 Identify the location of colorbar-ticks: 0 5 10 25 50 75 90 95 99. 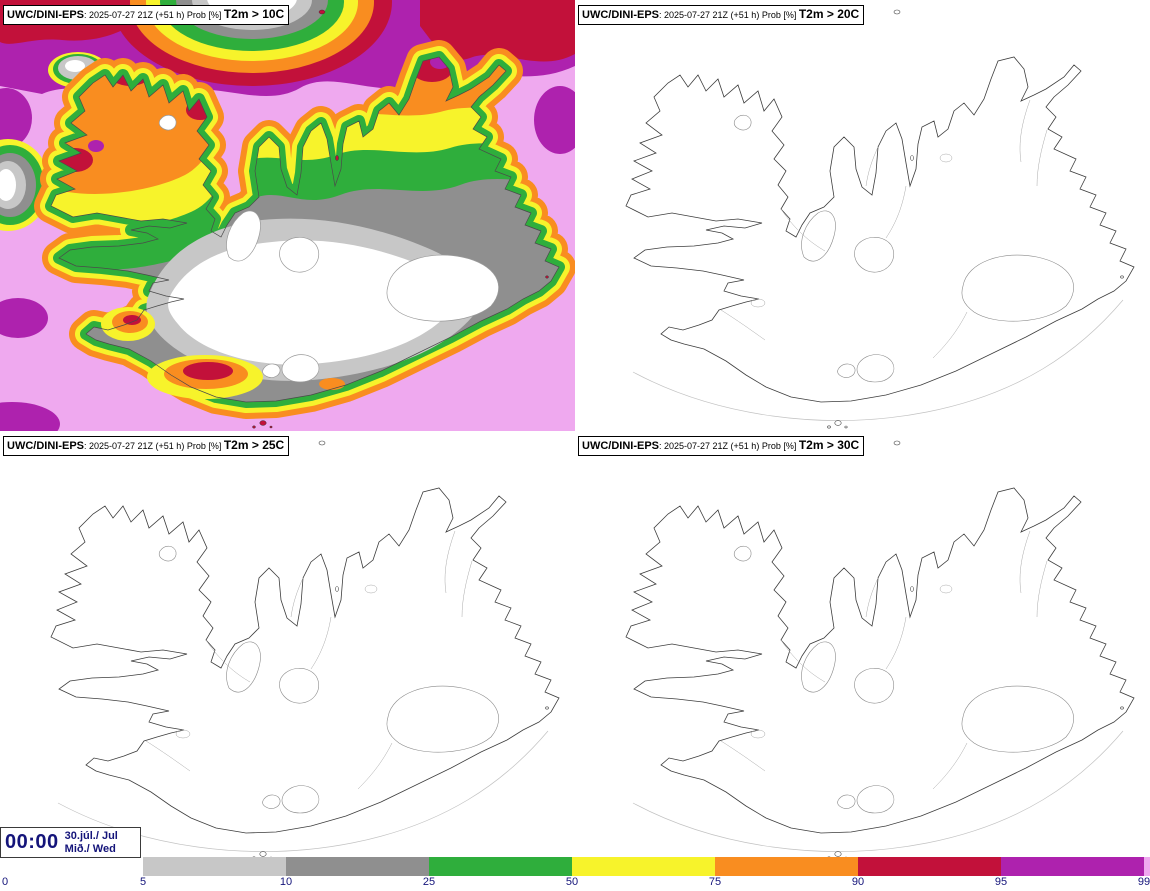
(575, 883).